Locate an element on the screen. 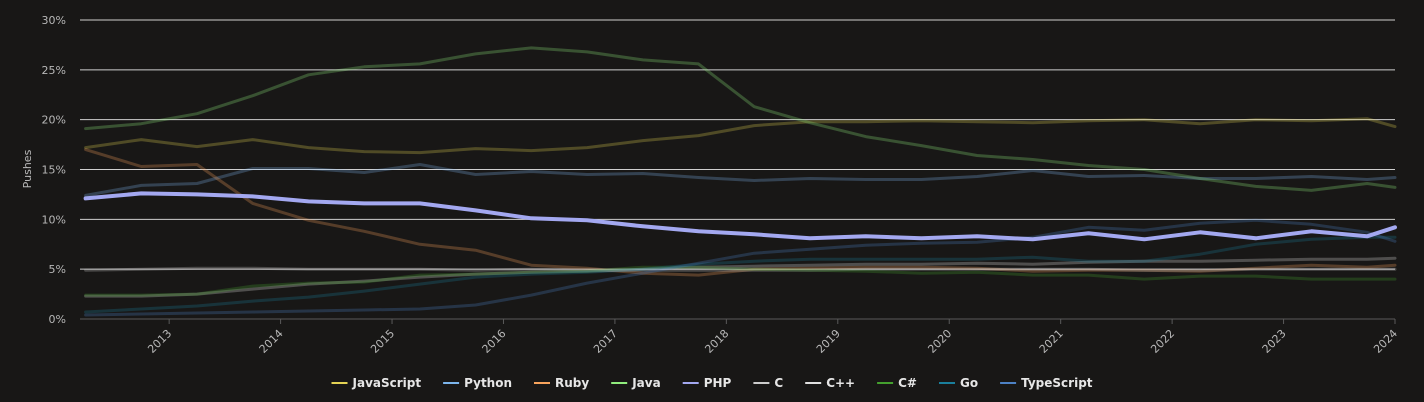  legend-item-c-: C++ is located at coordinates (830, 383).